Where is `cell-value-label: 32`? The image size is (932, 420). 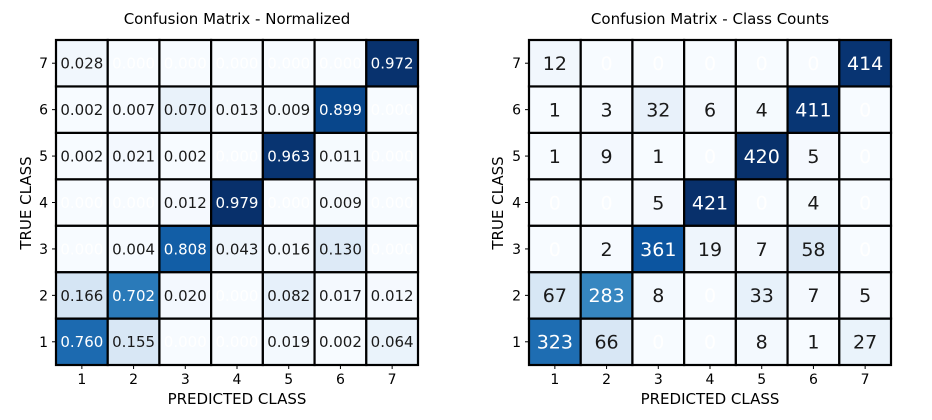 cell-value-label: 32 is located at coordinates (658, 110).